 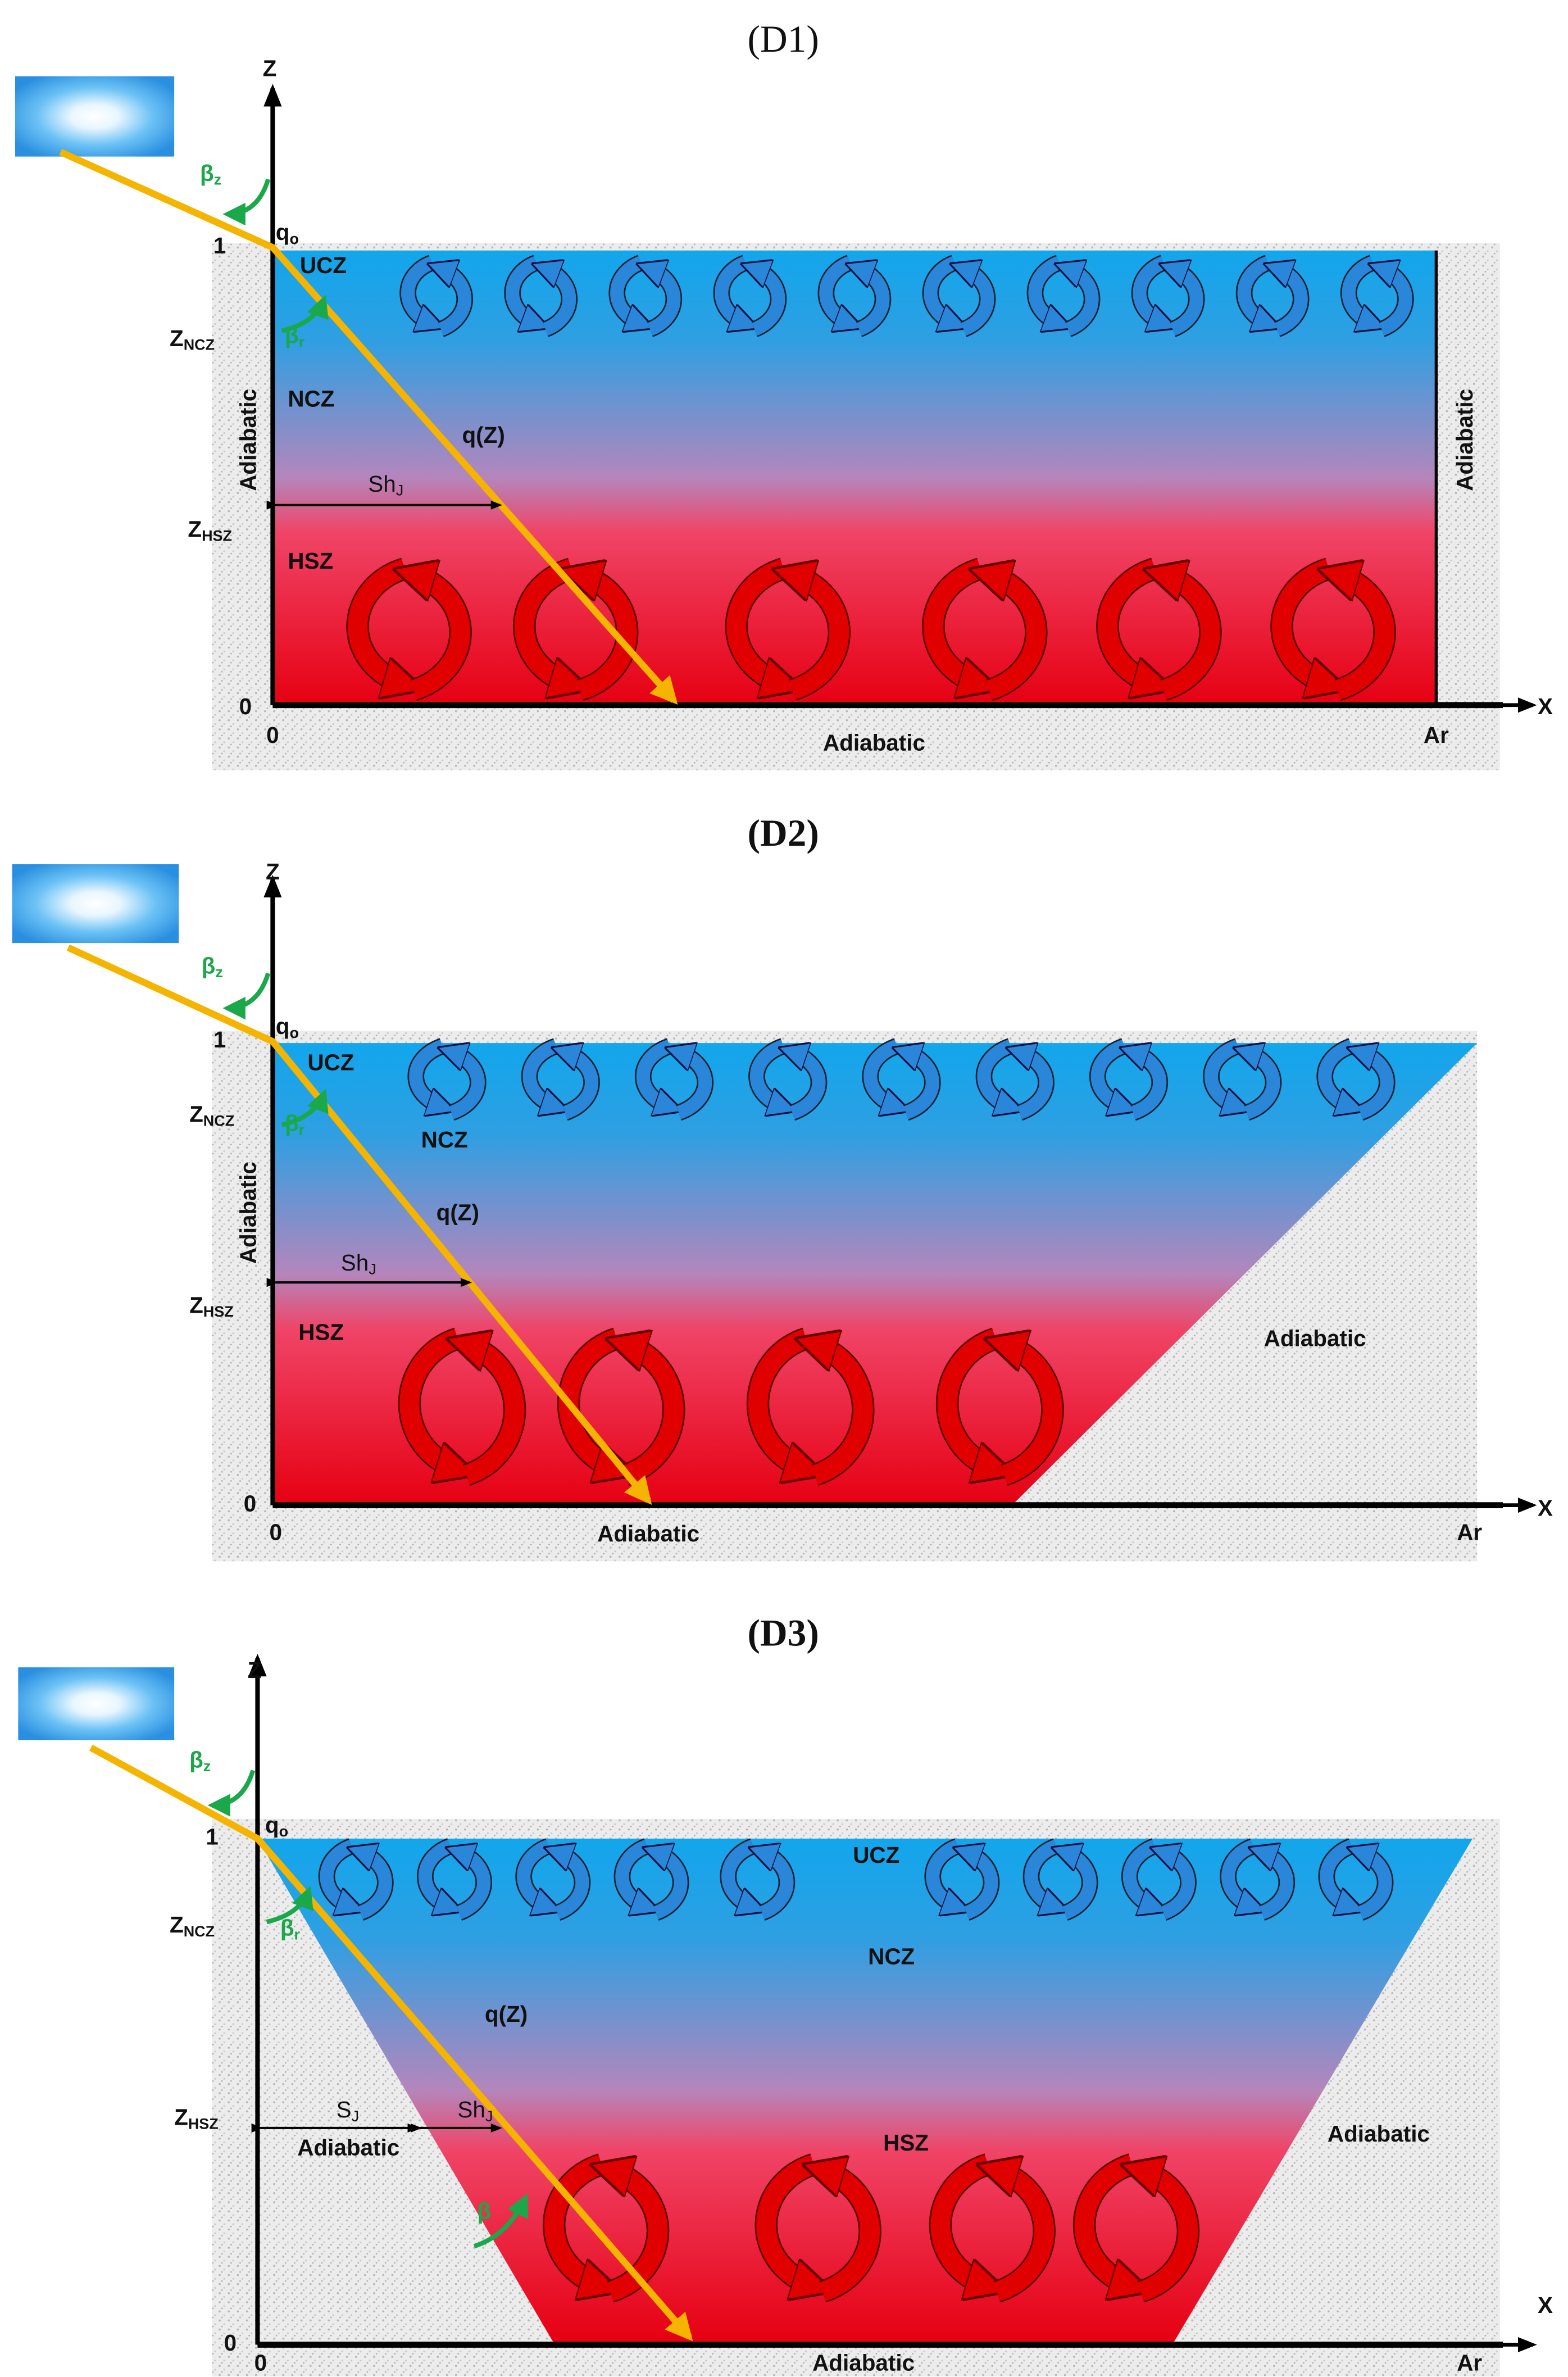 I want to click on z-top-label: 1, so click(x=219, y=245).